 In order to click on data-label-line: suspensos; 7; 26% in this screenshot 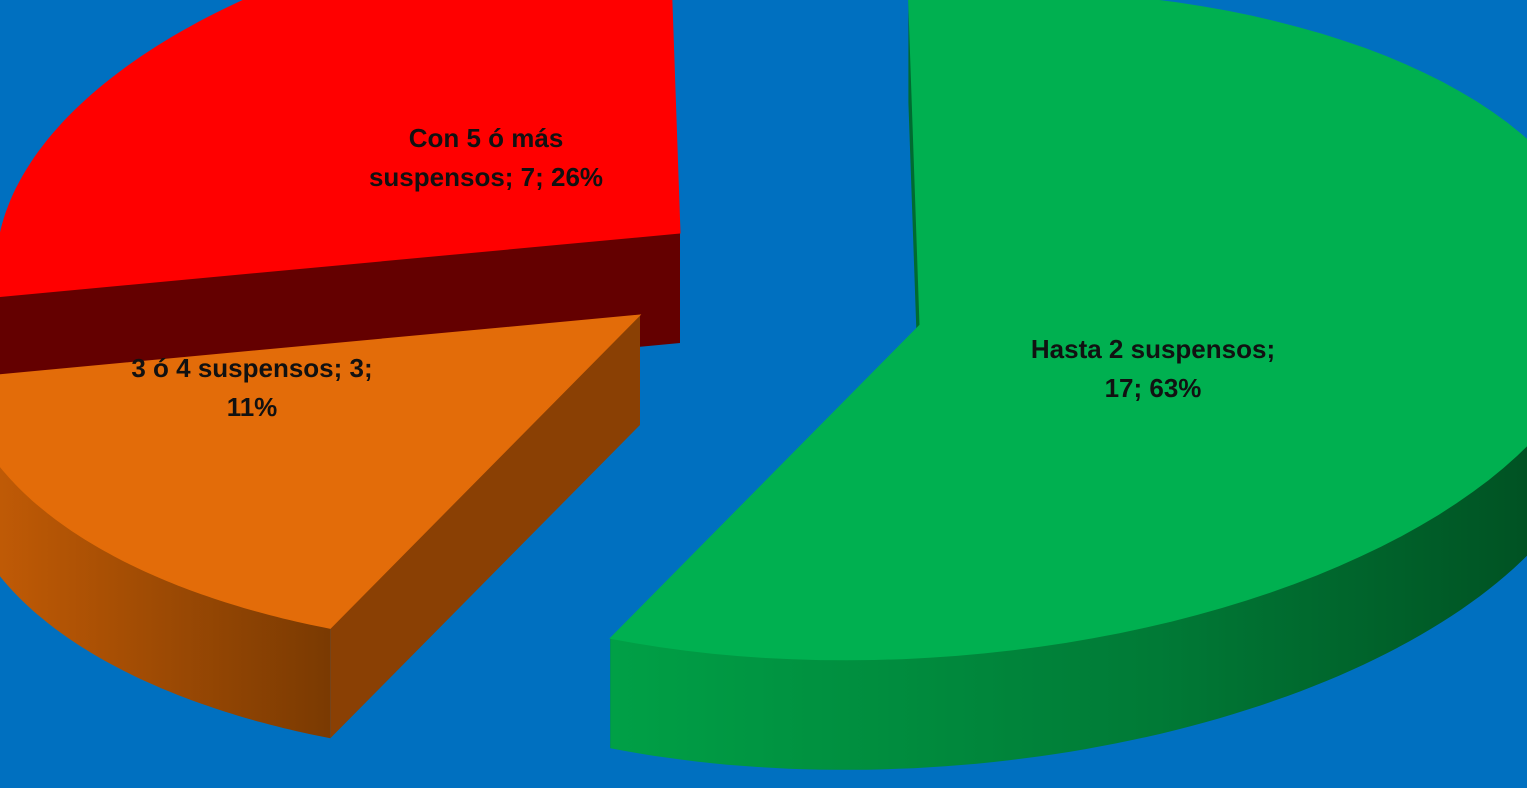, I will do `click(486, 177)`.